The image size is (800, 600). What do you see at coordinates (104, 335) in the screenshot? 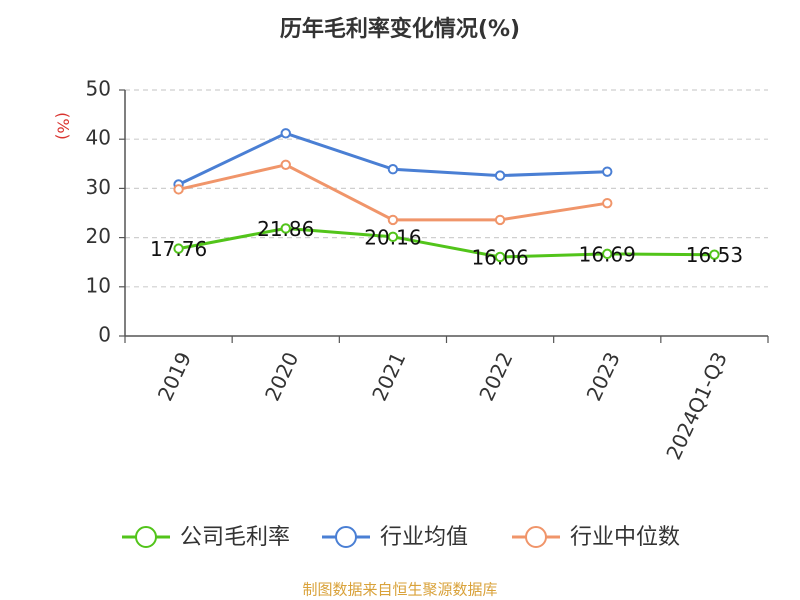
I see `y-tick-label: 0` at bounding box center [104, 335].